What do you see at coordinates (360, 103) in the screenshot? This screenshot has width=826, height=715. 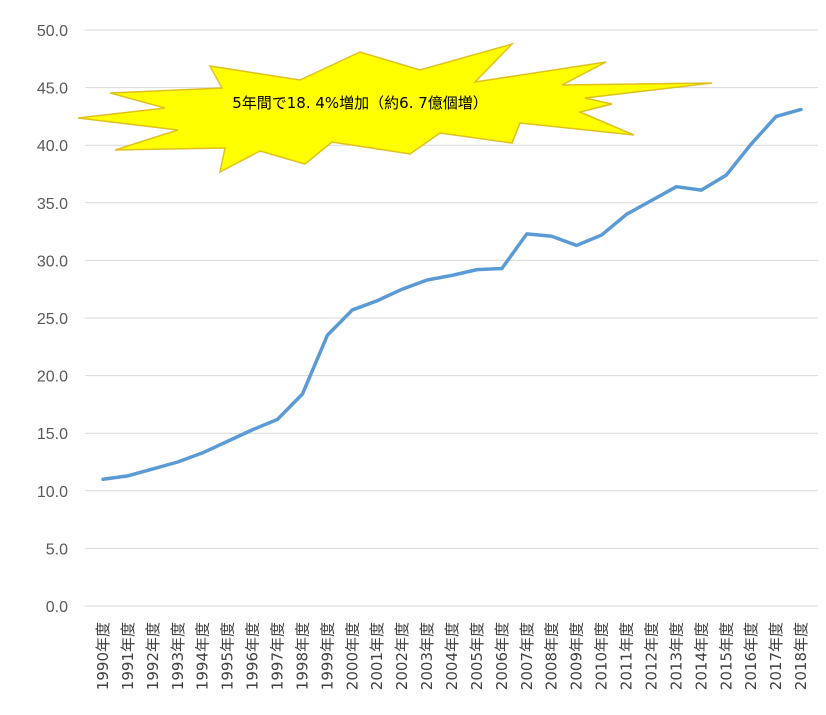 I see `annotation-text: 5年間で18. 4%増加（約6. 7億個増）` at bounding box center [360, 103].